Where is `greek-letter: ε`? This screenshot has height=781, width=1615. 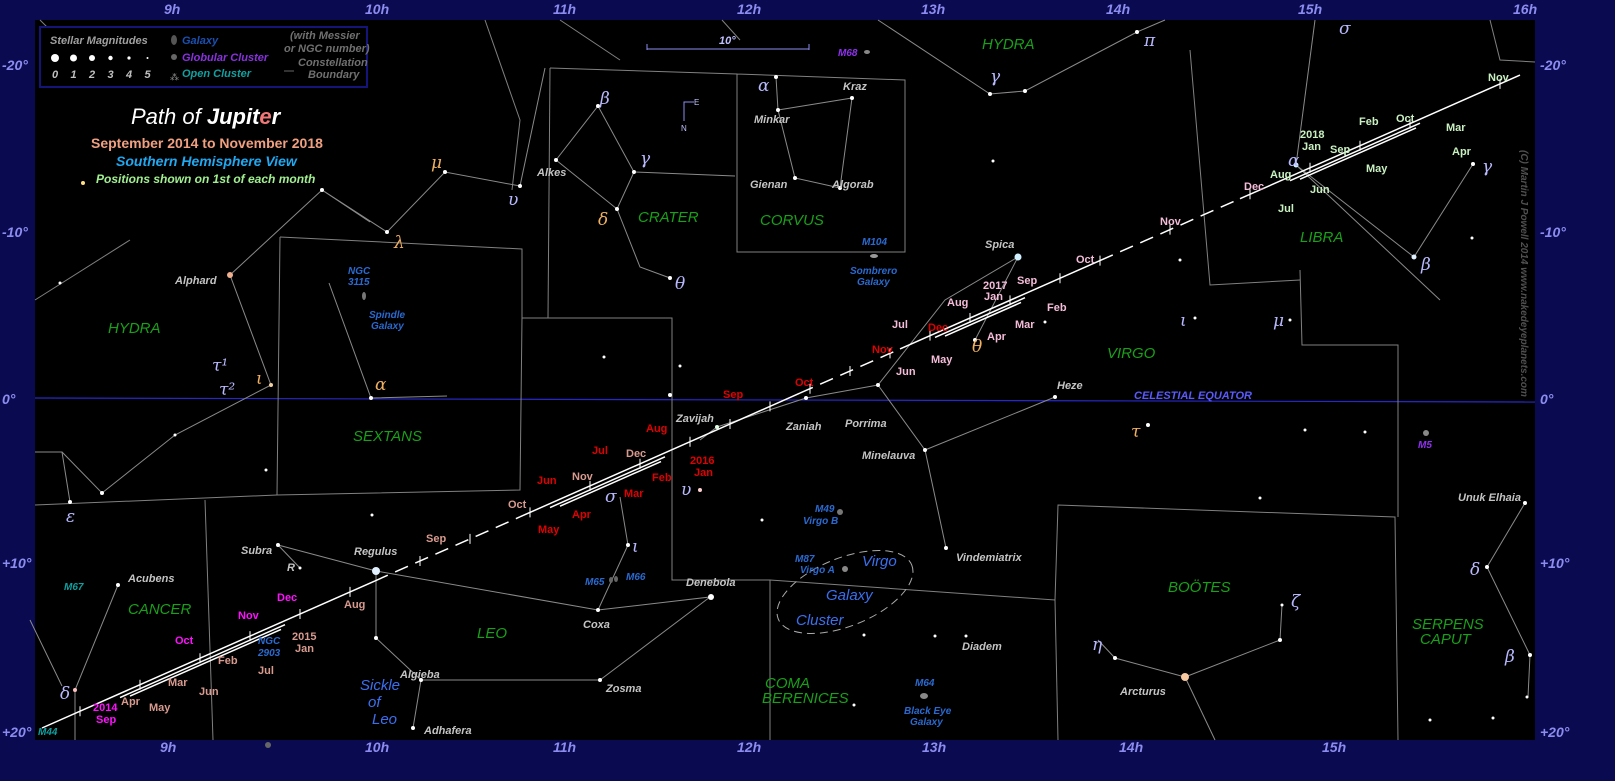
greek-letter: ε is located at coordinates (70, 517).